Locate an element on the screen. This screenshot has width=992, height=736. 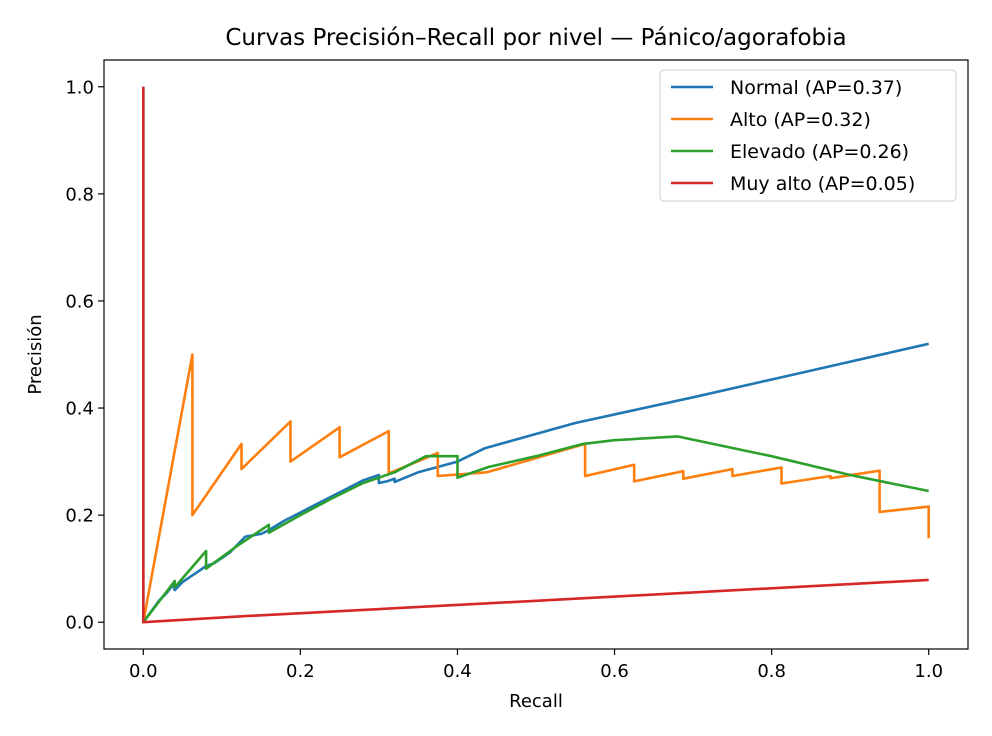
x-tick-label-2: 0.4 is located at coordinates (457, 671).